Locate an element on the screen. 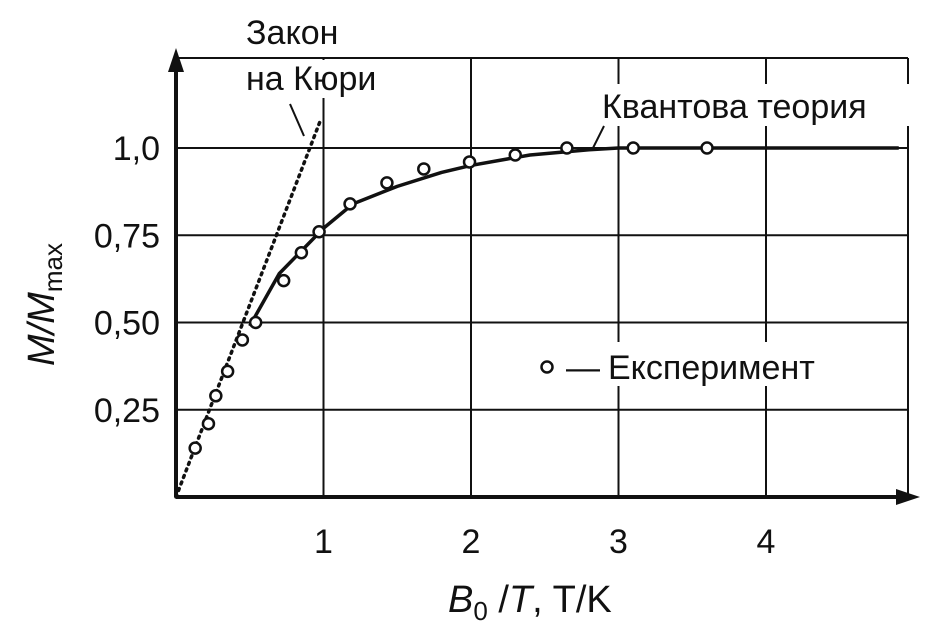  y-tick-label: 1,0 is located at coordinates (136, 149).